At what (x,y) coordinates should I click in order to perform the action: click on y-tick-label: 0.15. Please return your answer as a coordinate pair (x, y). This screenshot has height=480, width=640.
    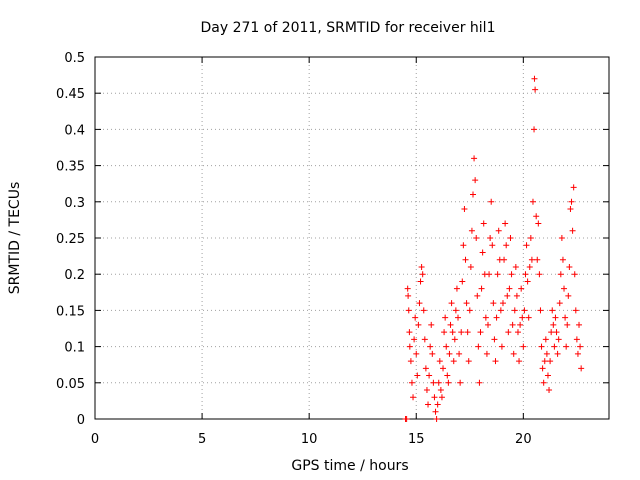
    Looking at the image, I should click on (70, 311).